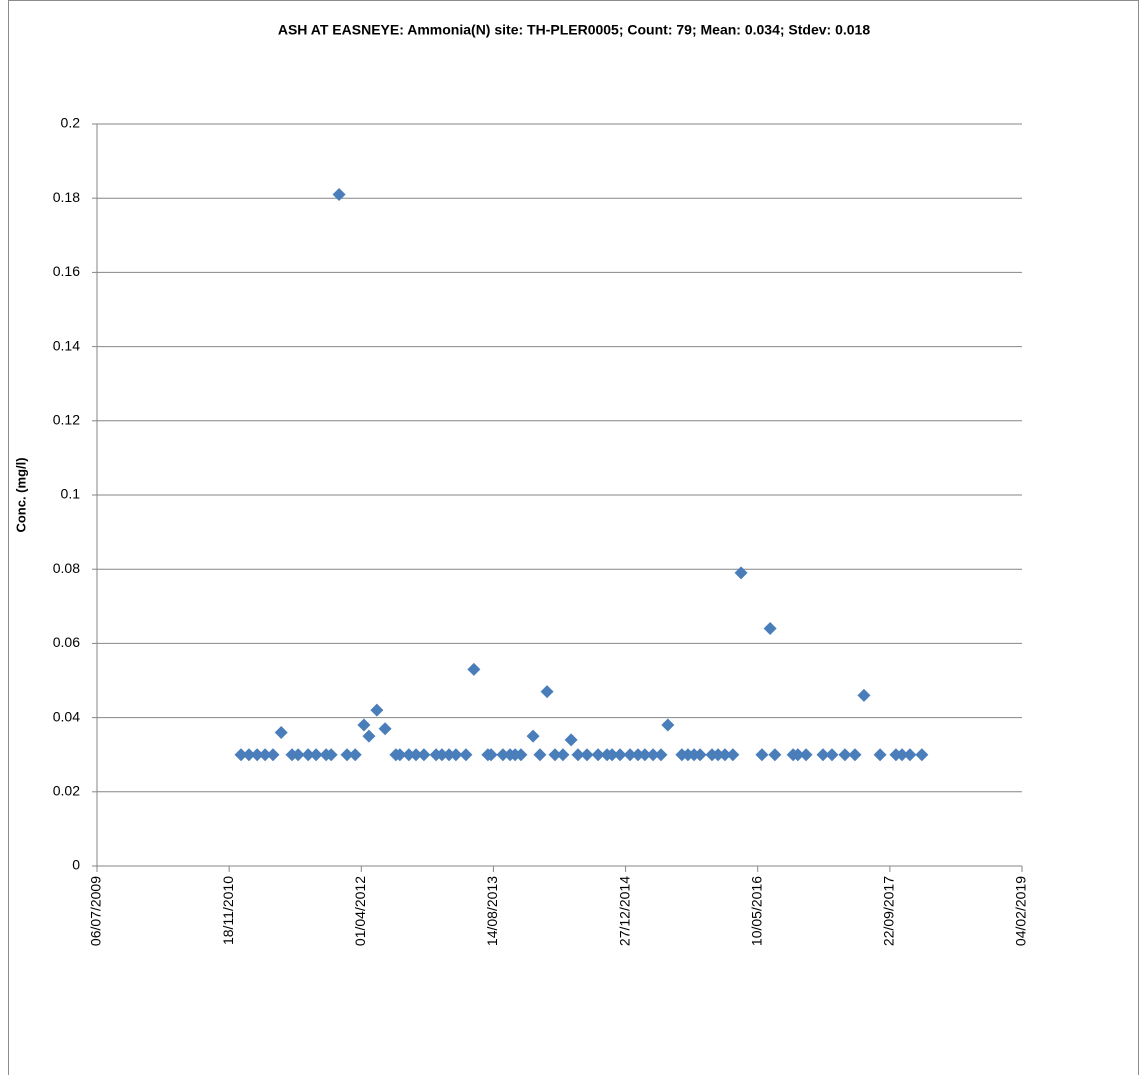  Describe the element at coordinates (66, 271) in the screenshot. I see `y-tick-label: 0.16` at that location.